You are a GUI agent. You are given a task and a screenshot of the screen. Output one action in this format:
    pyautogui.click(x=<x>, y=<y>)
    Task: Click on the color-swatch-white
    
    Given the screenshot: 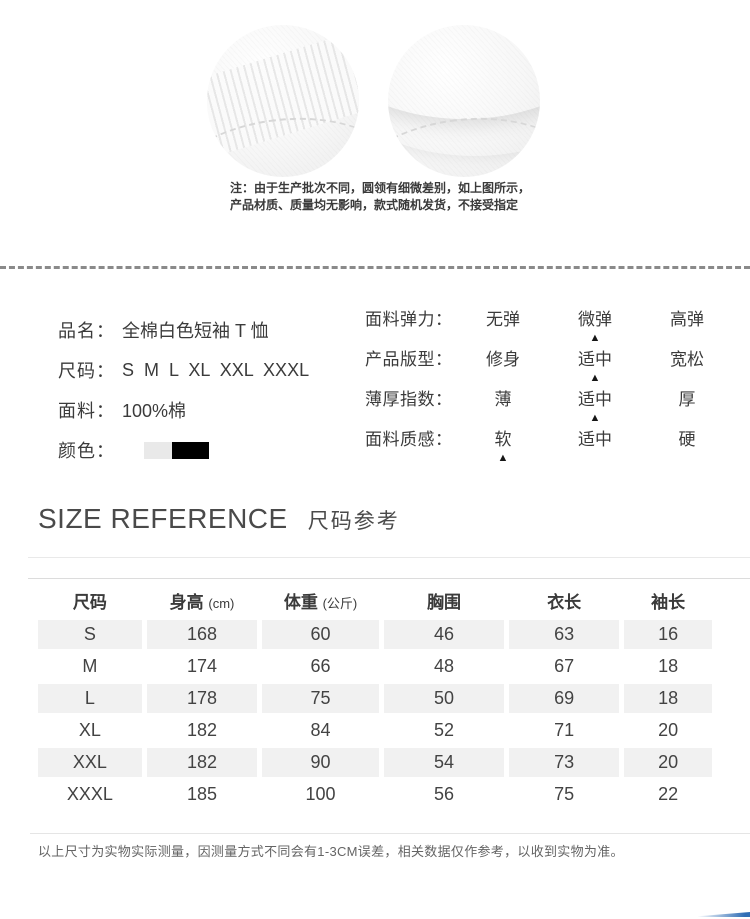 What is the action you would take?
    pyautogui.click(x=158, y=450)
    